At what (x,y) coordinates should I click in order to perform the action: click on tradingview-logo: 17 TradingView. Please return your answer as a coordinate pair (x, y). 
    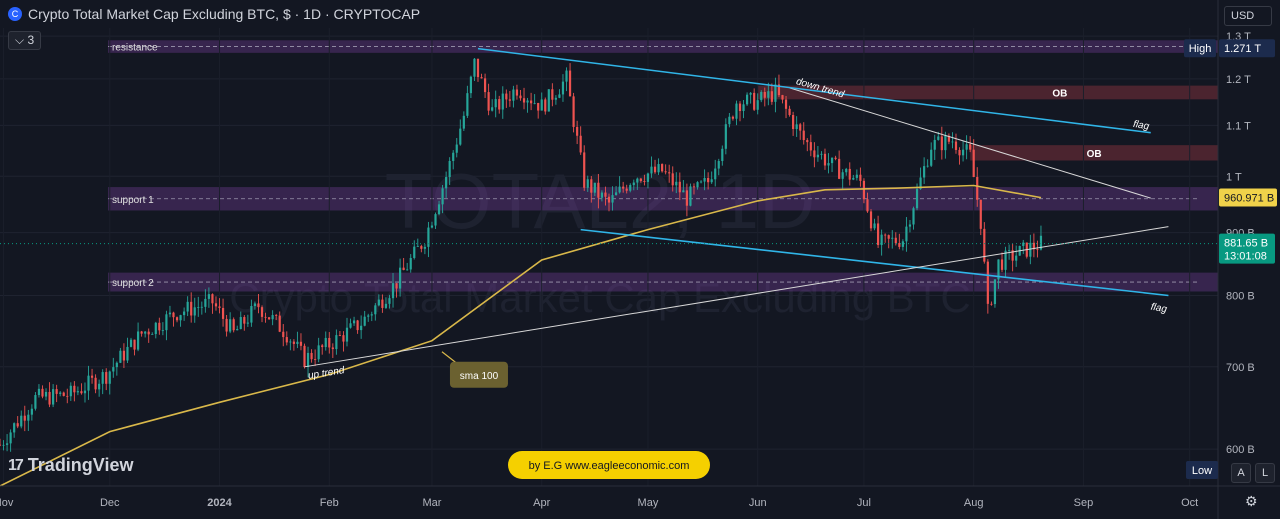
    Looking at the image, I should click on (71, 465).